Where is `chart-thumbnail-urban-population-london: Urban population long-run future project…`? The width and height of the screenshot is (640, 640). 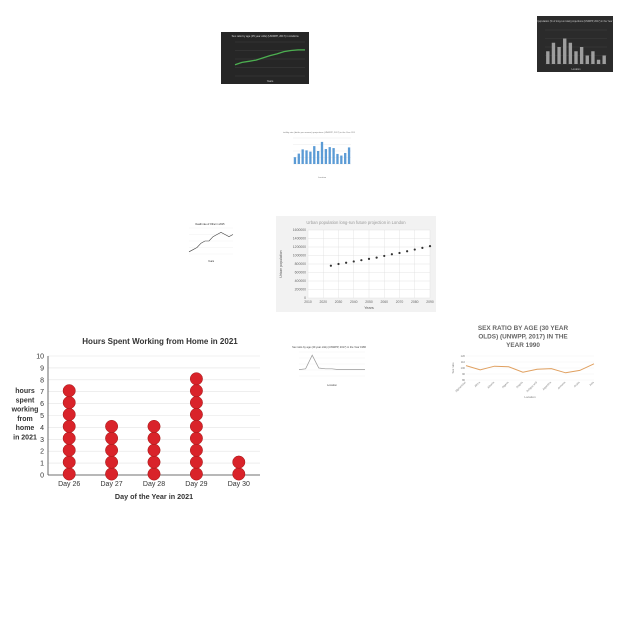
chart-thumbnail-urban-population-london: Urban population long-run future project… is located at coordinates (356, 264).